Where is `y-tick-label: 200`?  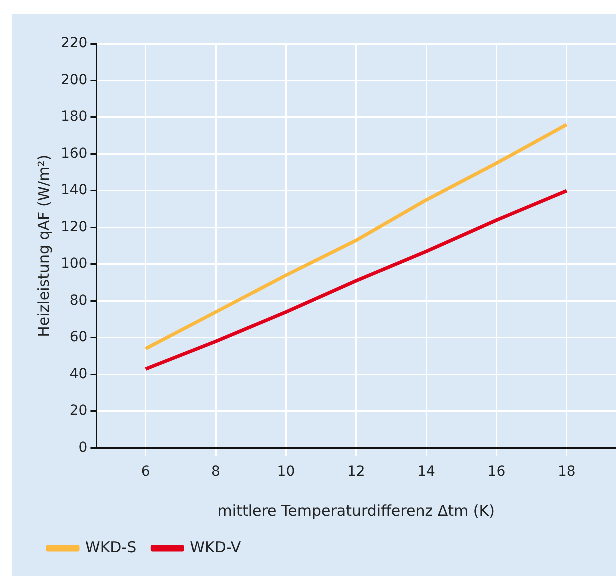 y-tick-label: 200 is located at coordinates (74, 80).